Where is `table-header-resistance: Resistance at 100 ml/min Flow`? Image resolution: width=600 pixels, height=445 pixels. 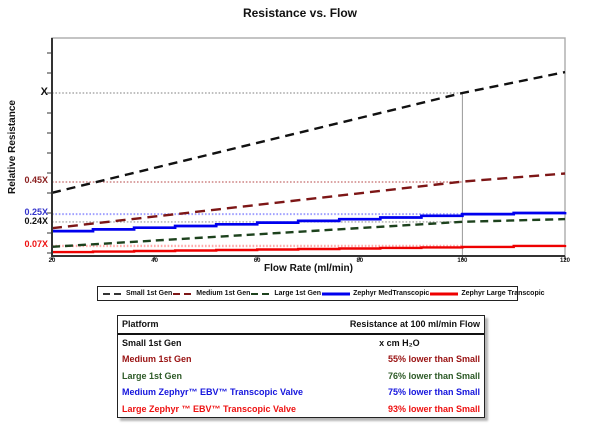
table-header-resistance: Resistance at 100 ml/min Flow is located at coordinates (414, 324).